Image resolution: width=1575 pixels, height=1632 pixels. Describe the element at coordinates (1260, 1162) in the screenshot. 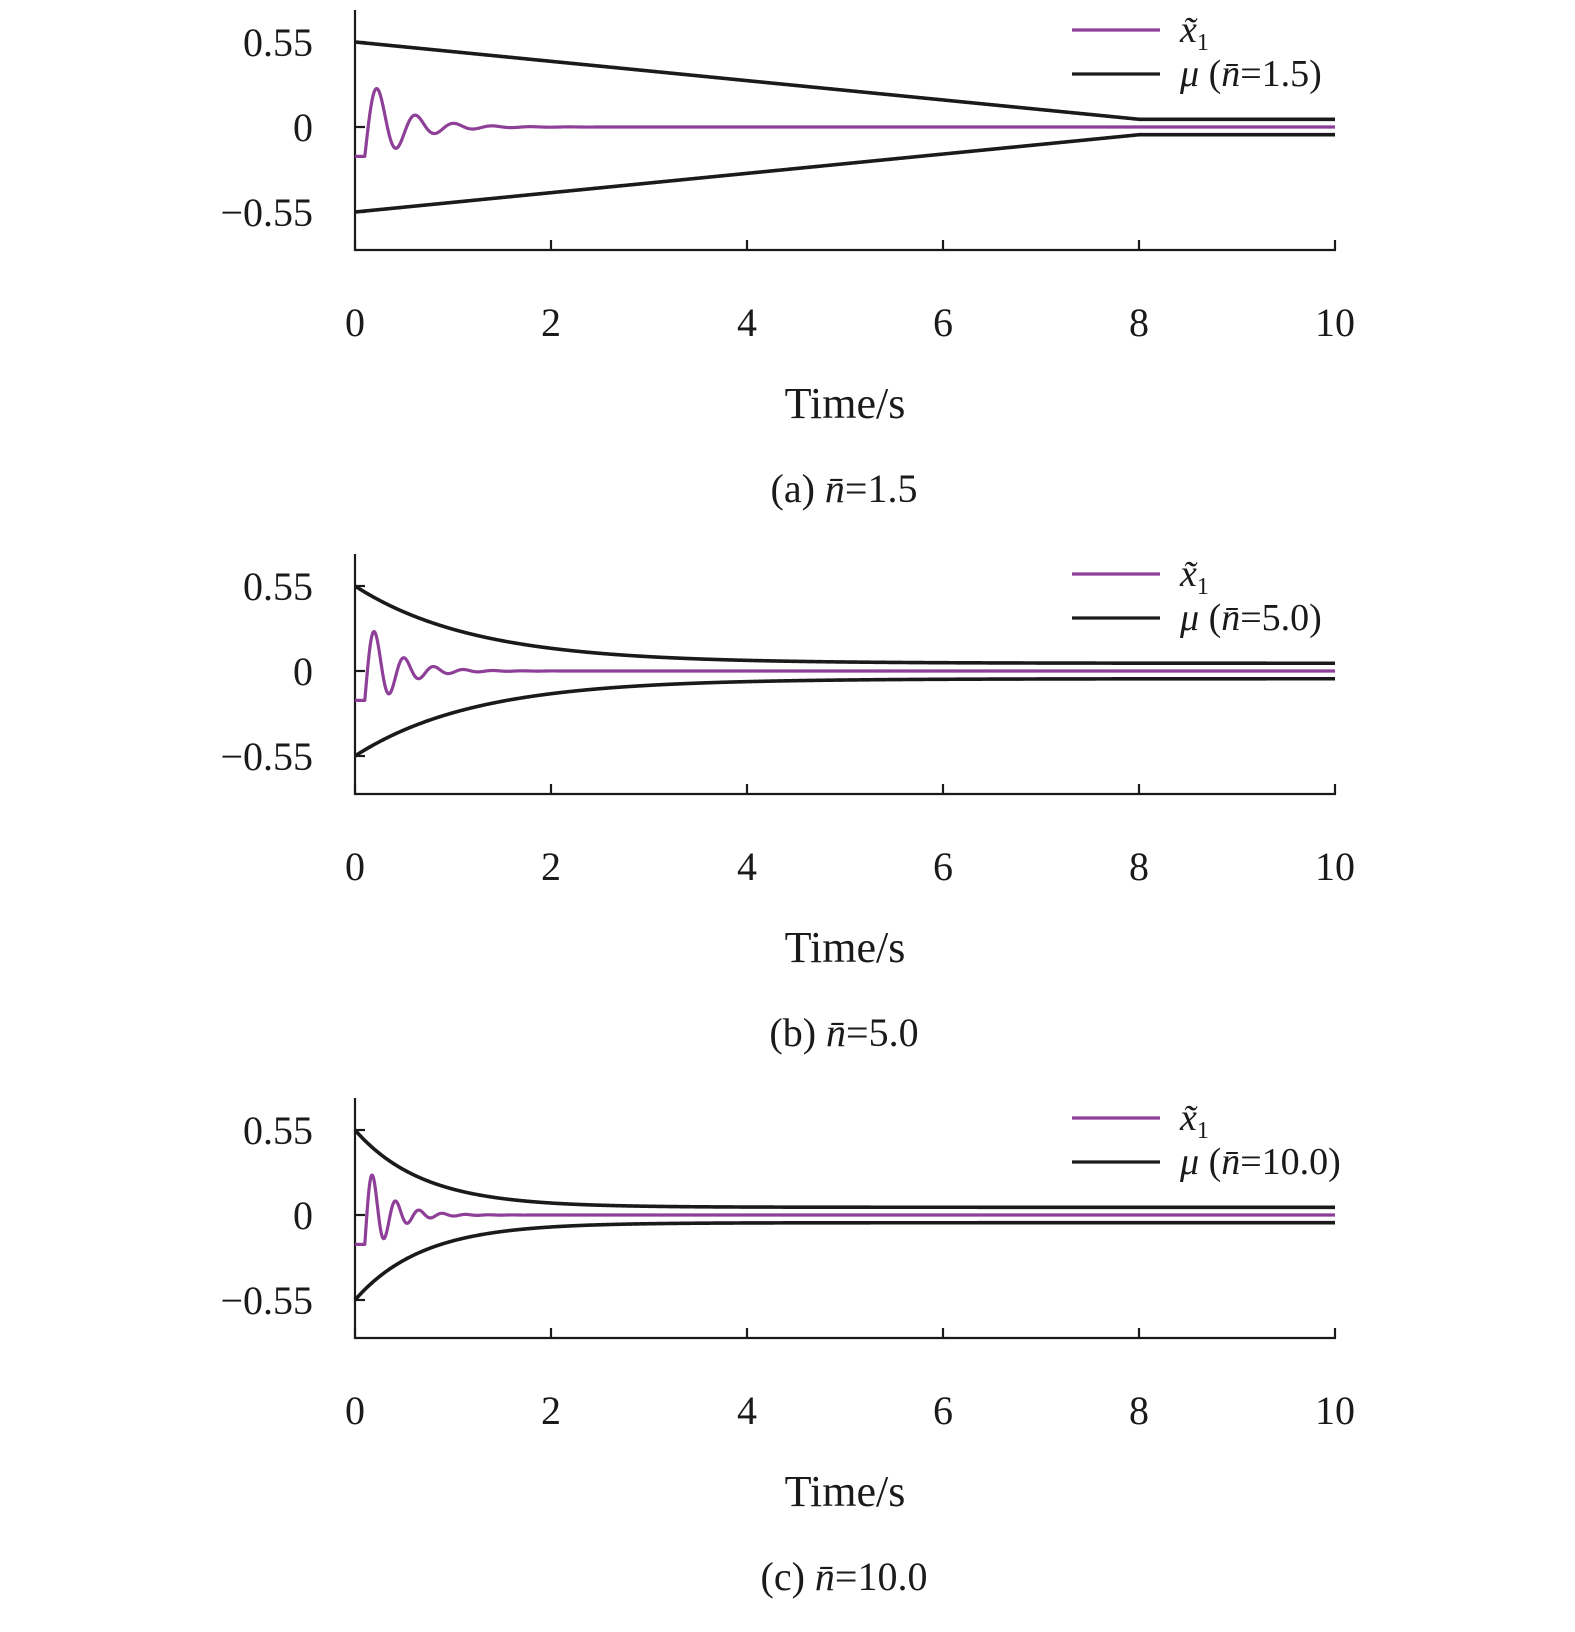

I see `legend-label-mu: μ (n̄=10.0)` at that location.